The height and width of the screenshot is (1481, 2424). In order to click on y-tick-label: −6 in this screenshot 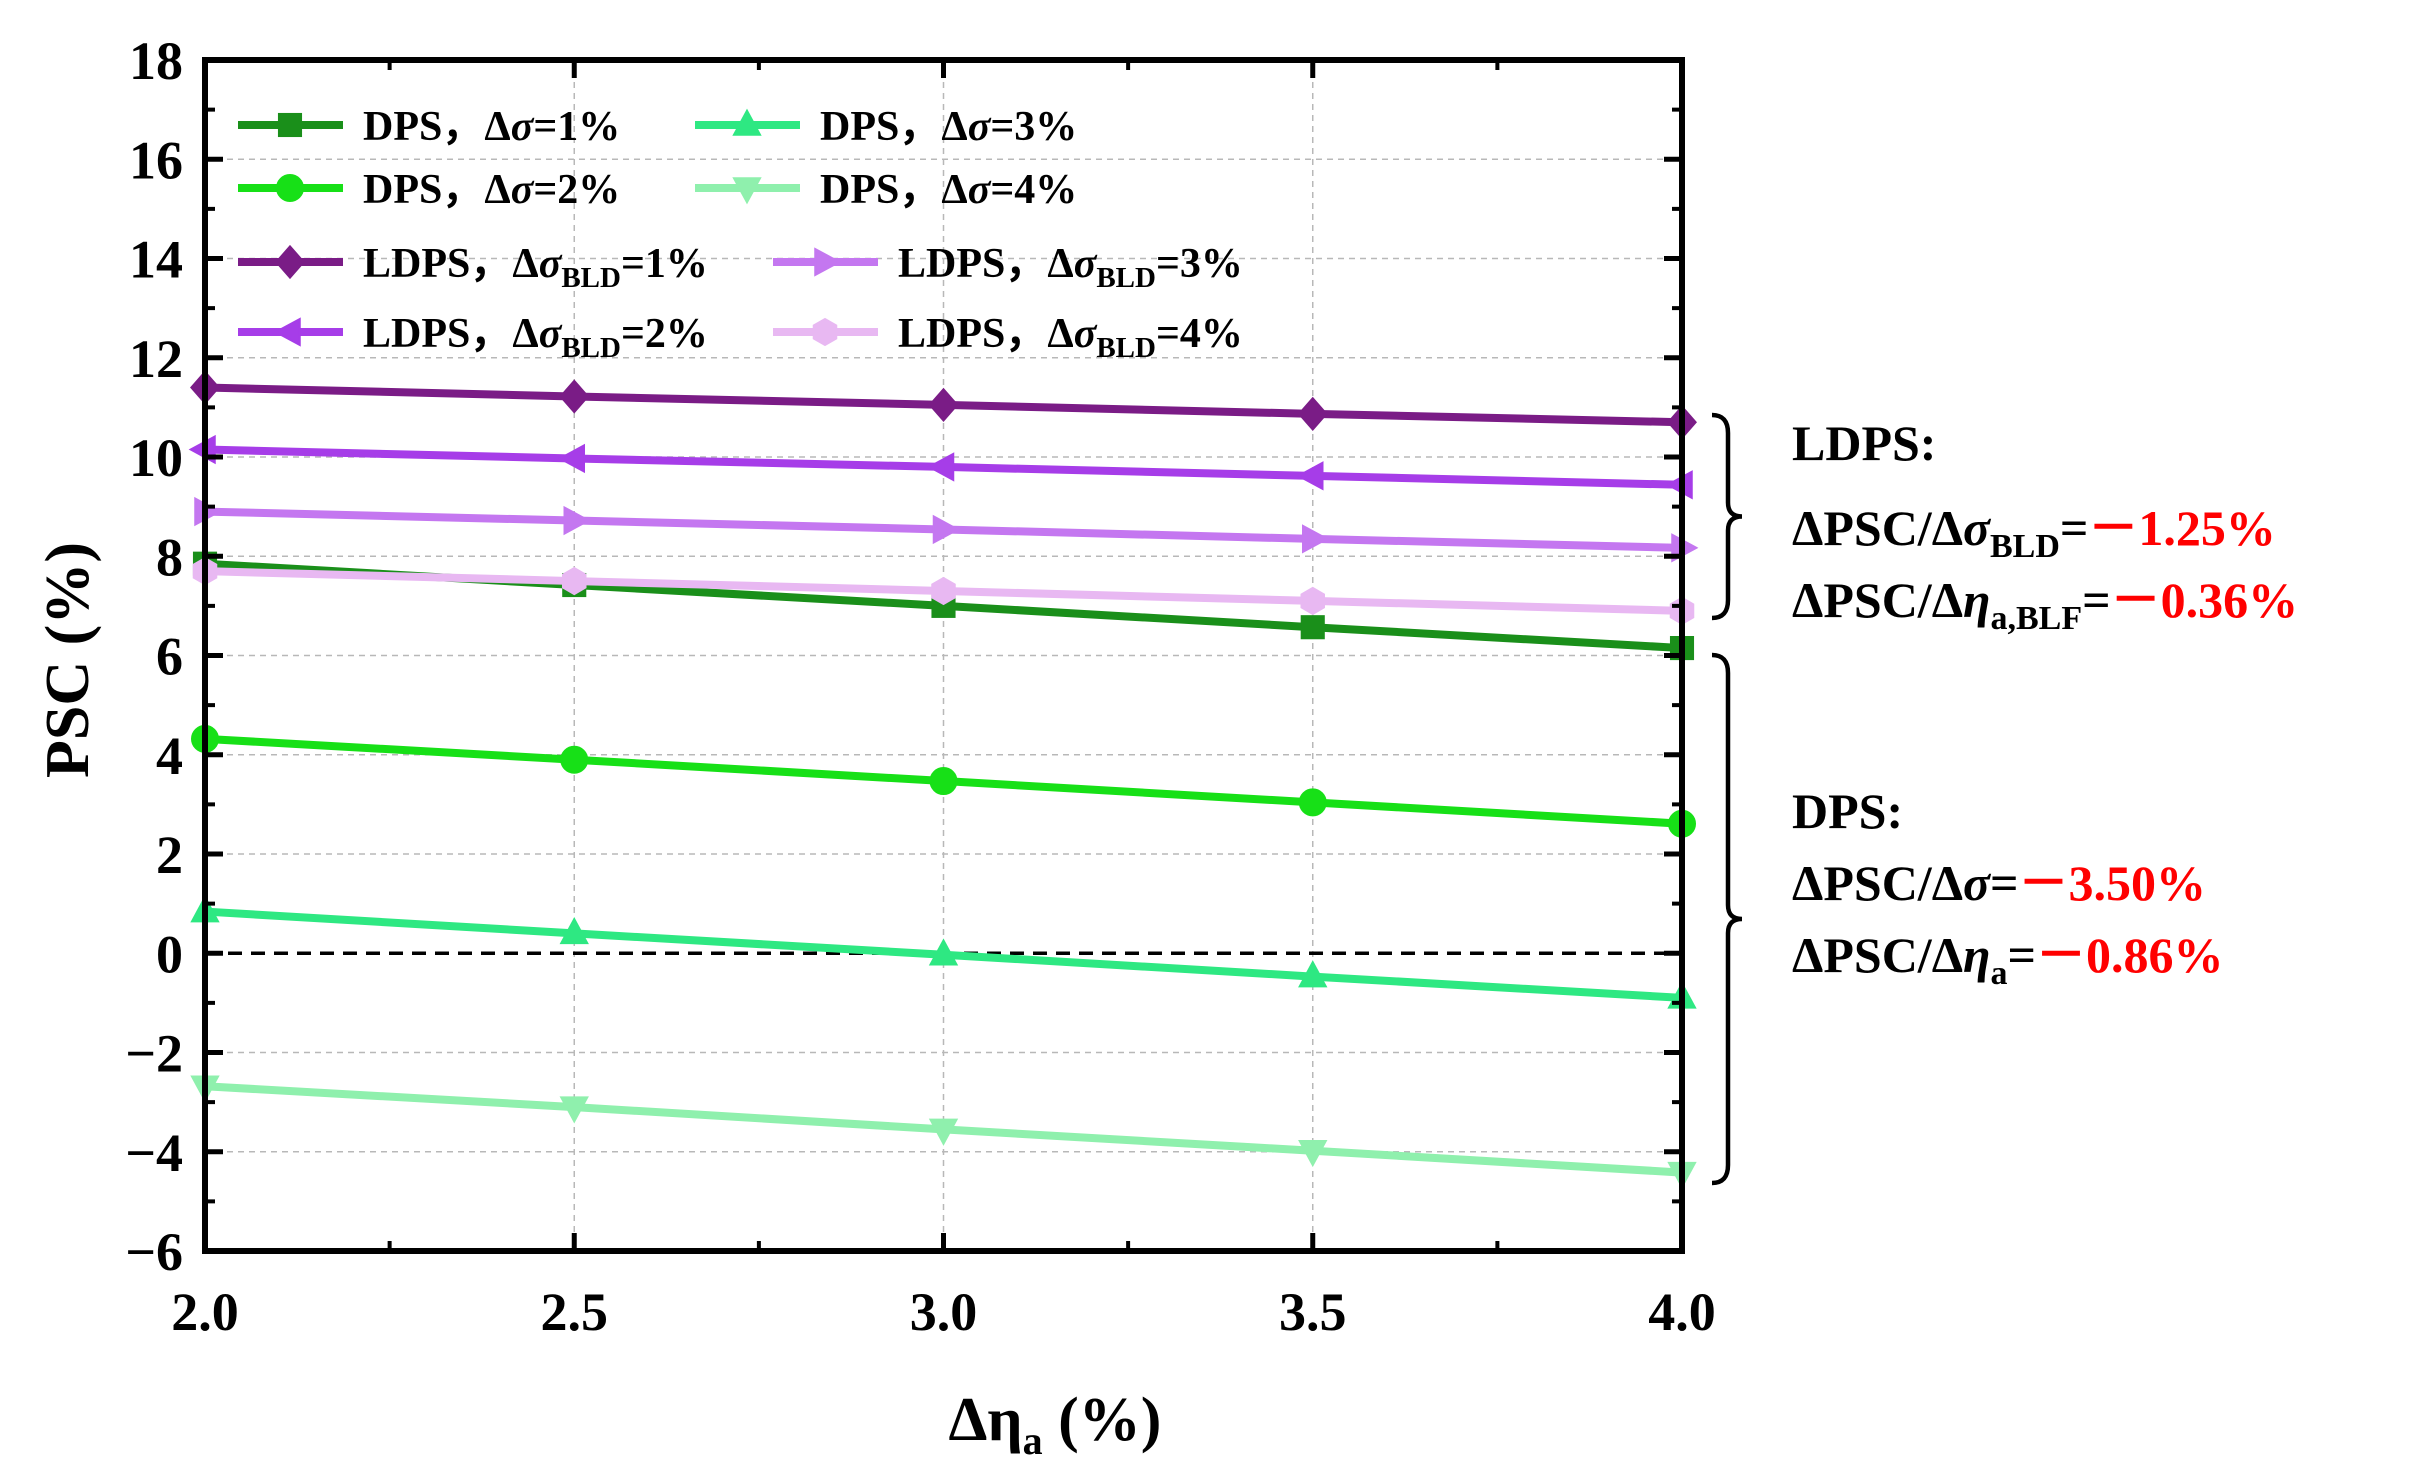, I will do `click(154, 1252)`.